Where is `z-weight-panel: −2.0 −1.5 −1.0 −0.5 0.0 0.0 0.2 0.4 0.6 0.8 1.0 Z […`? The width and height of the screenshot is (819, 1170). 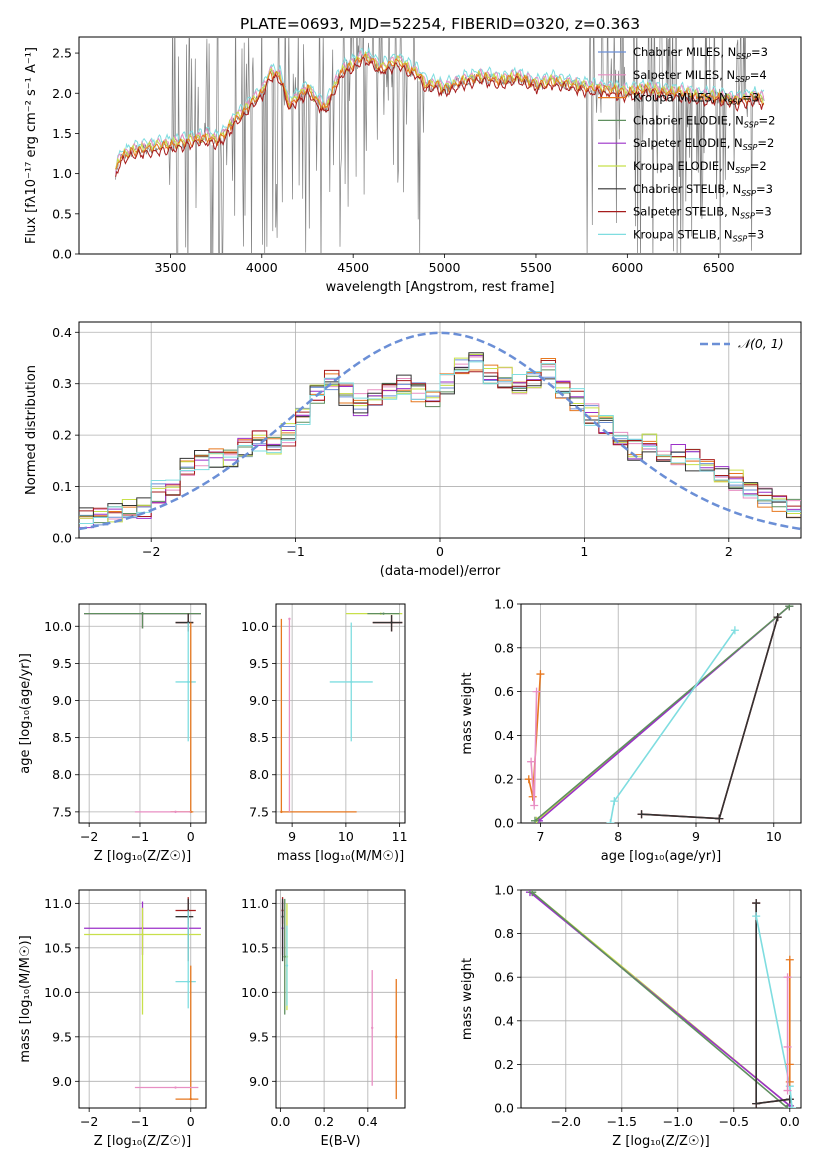 z-weight-panel: −2.0 −1.5 −1.0 −0.5 0.0 0.0 0.2 0.4 0.6 0.8 1.0 Z [… is located at coordinates (631, 1016).